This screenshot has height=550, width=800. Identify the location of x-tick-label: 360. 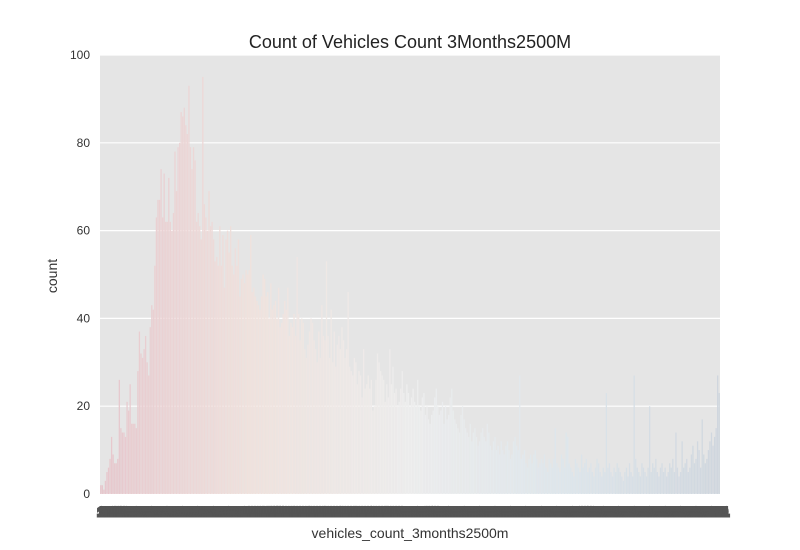
(656, 512).